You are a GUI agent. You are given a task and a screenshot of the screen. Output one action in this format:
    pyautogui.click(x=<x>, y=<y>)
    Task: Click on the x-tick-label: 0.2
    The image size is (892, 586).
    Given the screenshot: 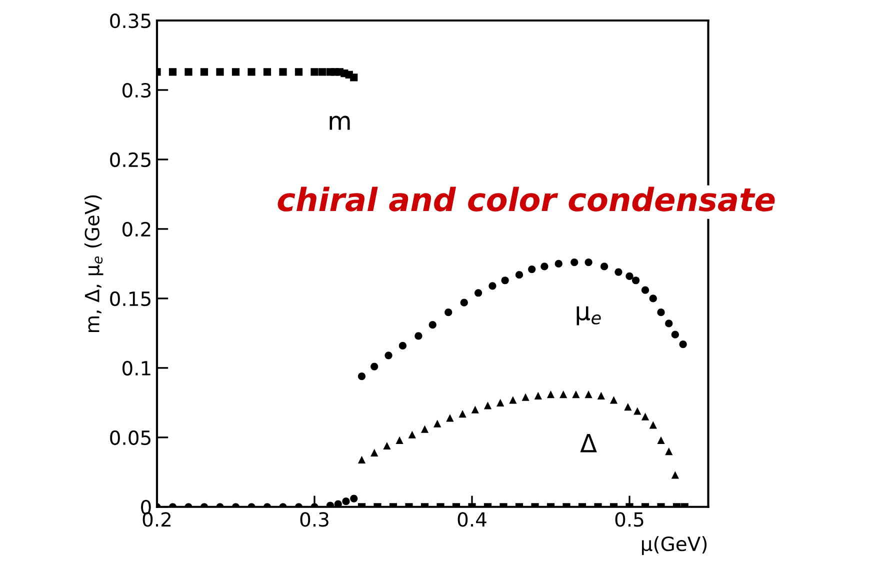 What is the action you would take?
    pyautogui.click(x=156, y=519)
    